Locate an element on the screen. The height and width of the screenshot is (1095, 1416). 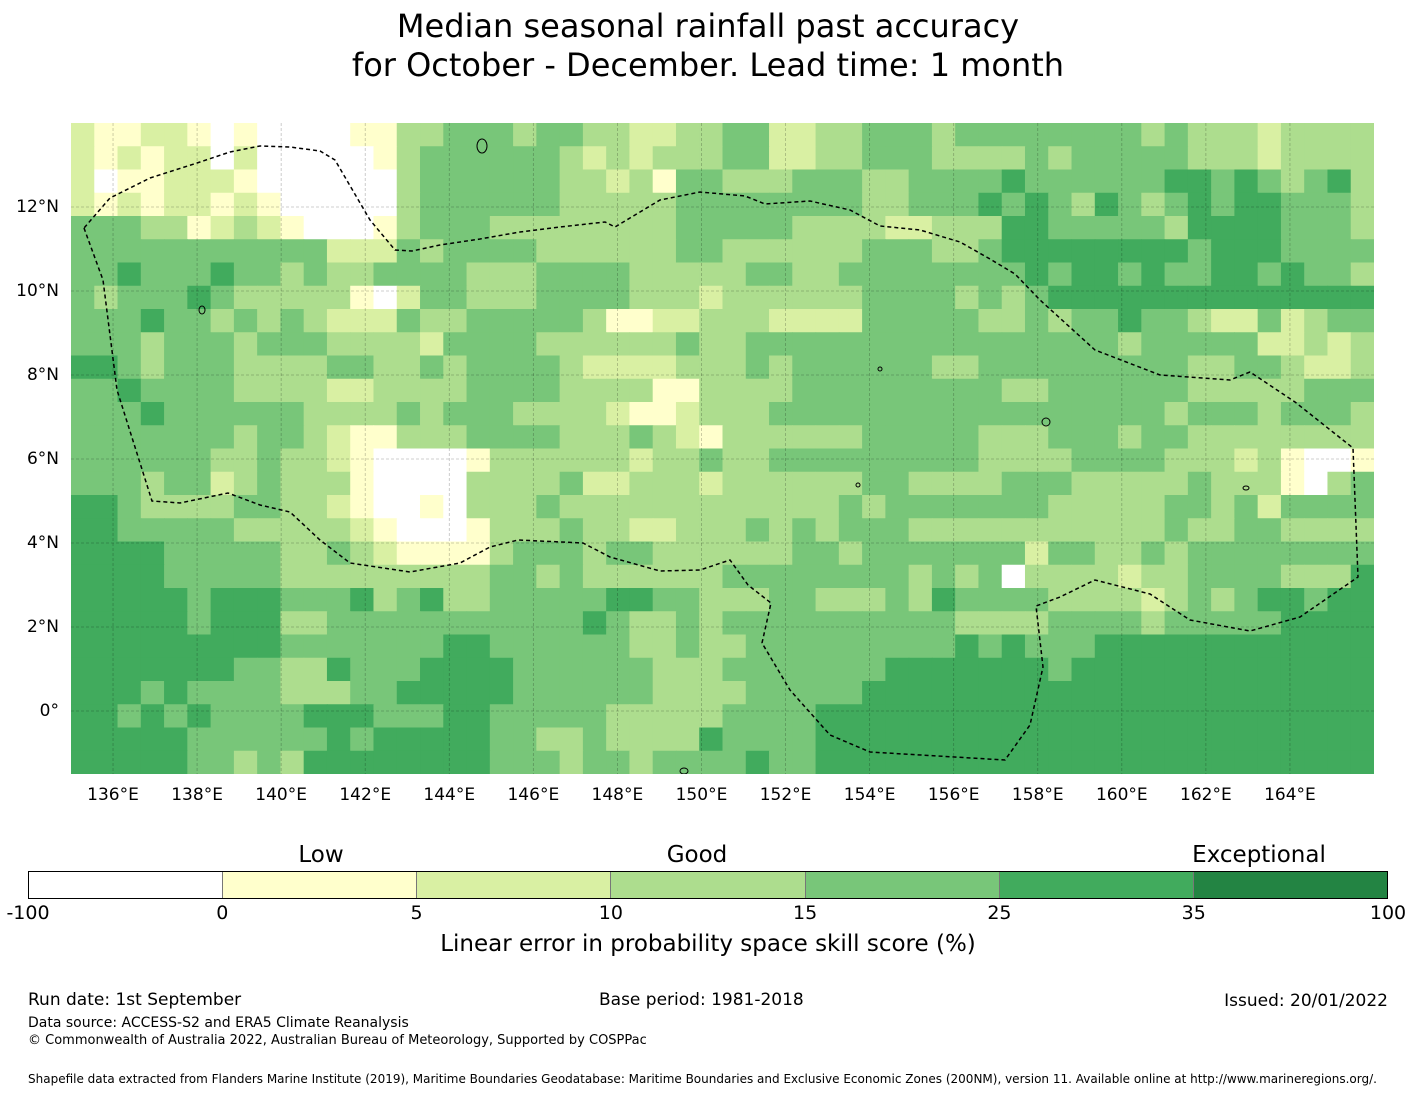
longitude-tick-label: 148°E is located at coordinates (617, 795).